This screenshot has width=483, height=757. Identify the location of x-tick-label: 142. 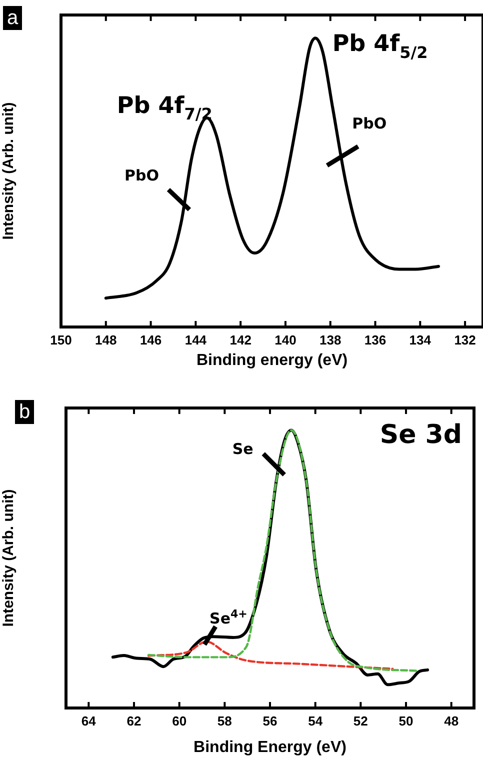
(241, 340).